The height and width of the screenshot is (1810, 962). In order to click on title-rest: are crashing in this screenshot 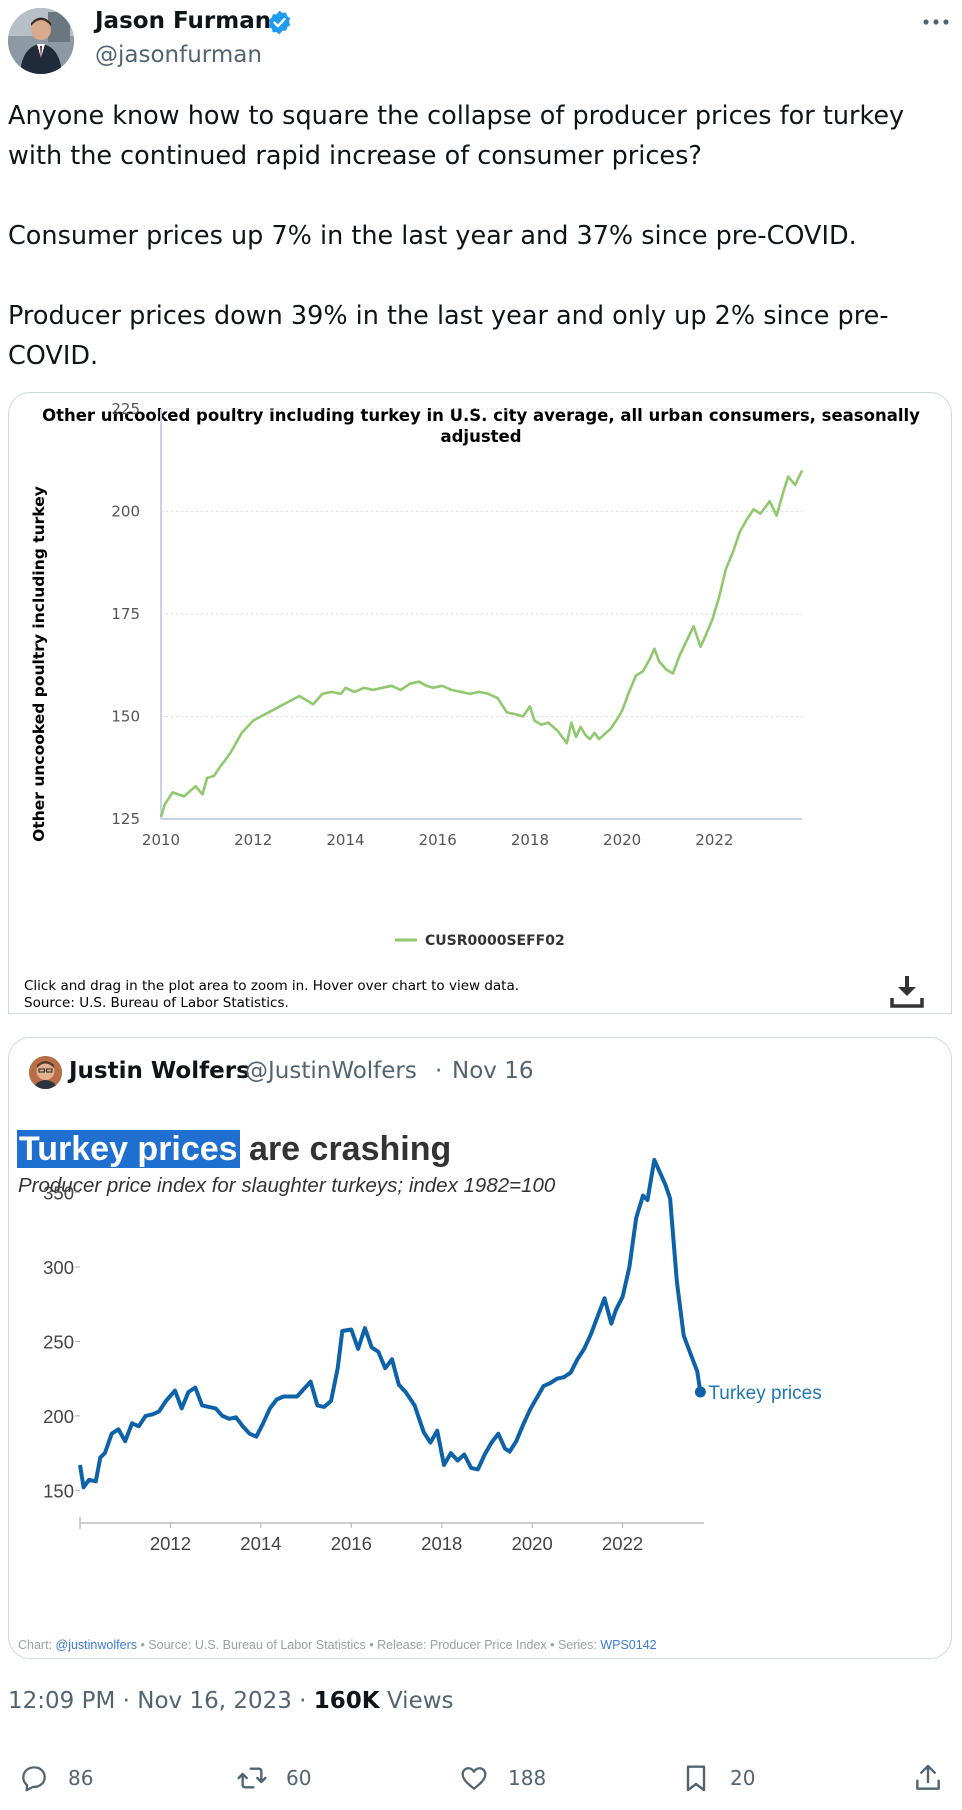, I will do `click(345, 1149)`.